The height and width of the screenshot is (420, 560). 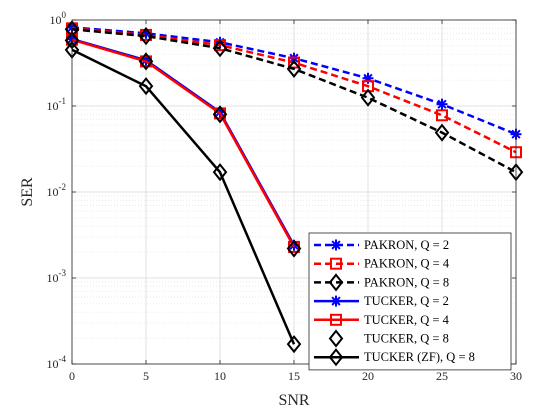 What do you see at coordinates (220, 376) in the screenshot?
I see `x-tick-label: 10` at bounding box center [220, 376].